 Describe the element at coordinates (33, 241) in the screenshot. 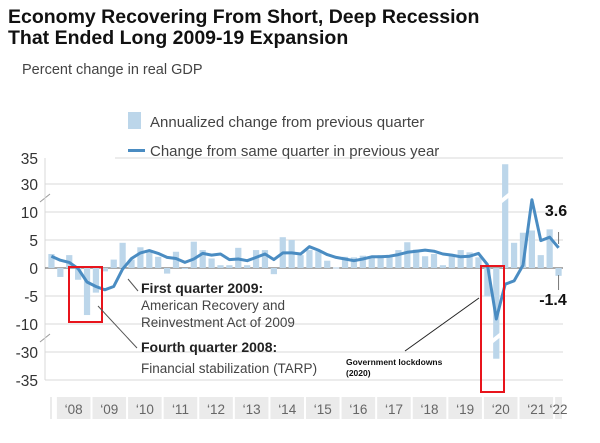

I see `y-tick-label: 5` at that location.